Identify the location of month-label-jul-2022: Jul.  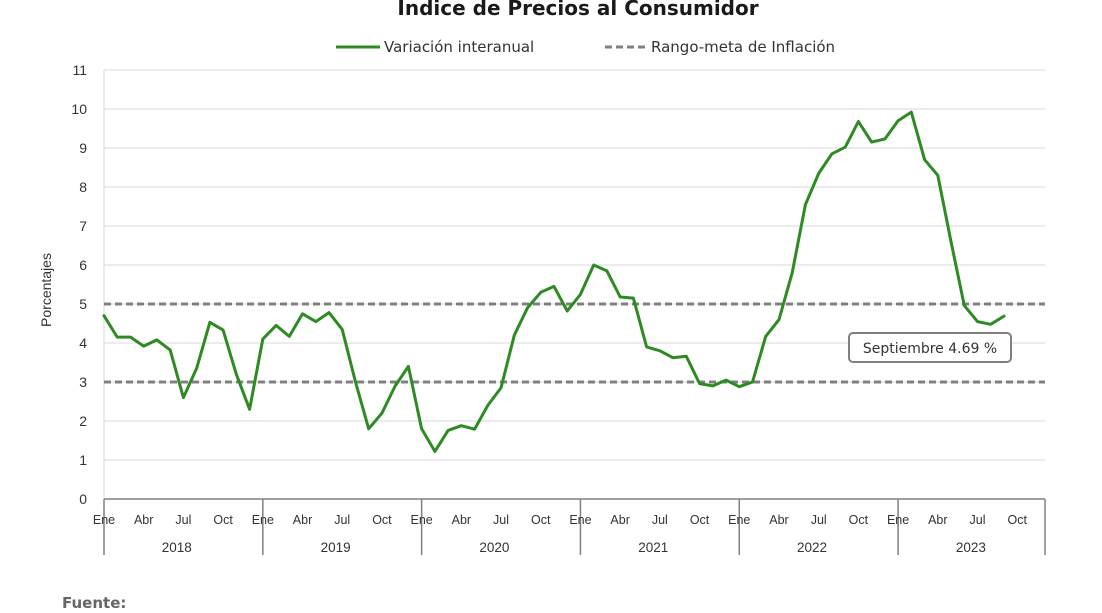
(819, 520).